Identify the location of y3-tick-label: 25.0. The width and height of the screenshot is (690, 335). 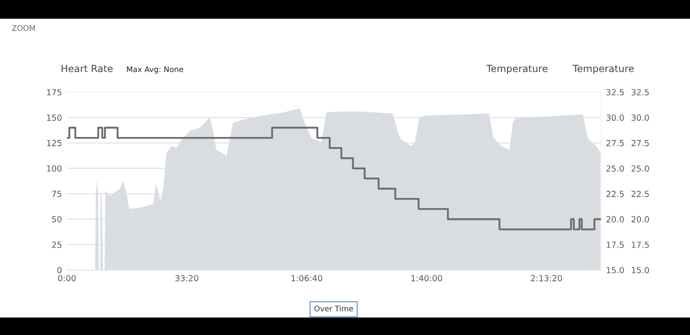
(640, 168).